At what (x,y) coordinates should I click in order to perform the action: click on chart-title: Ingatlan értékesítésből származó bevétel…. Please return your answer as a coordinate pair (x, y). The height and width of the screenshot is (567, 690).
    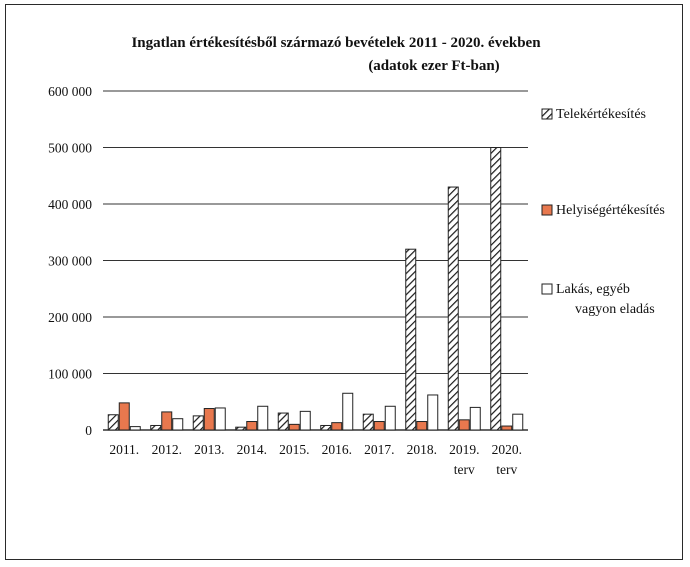
    Looking at the image, I should click on (336, 43).